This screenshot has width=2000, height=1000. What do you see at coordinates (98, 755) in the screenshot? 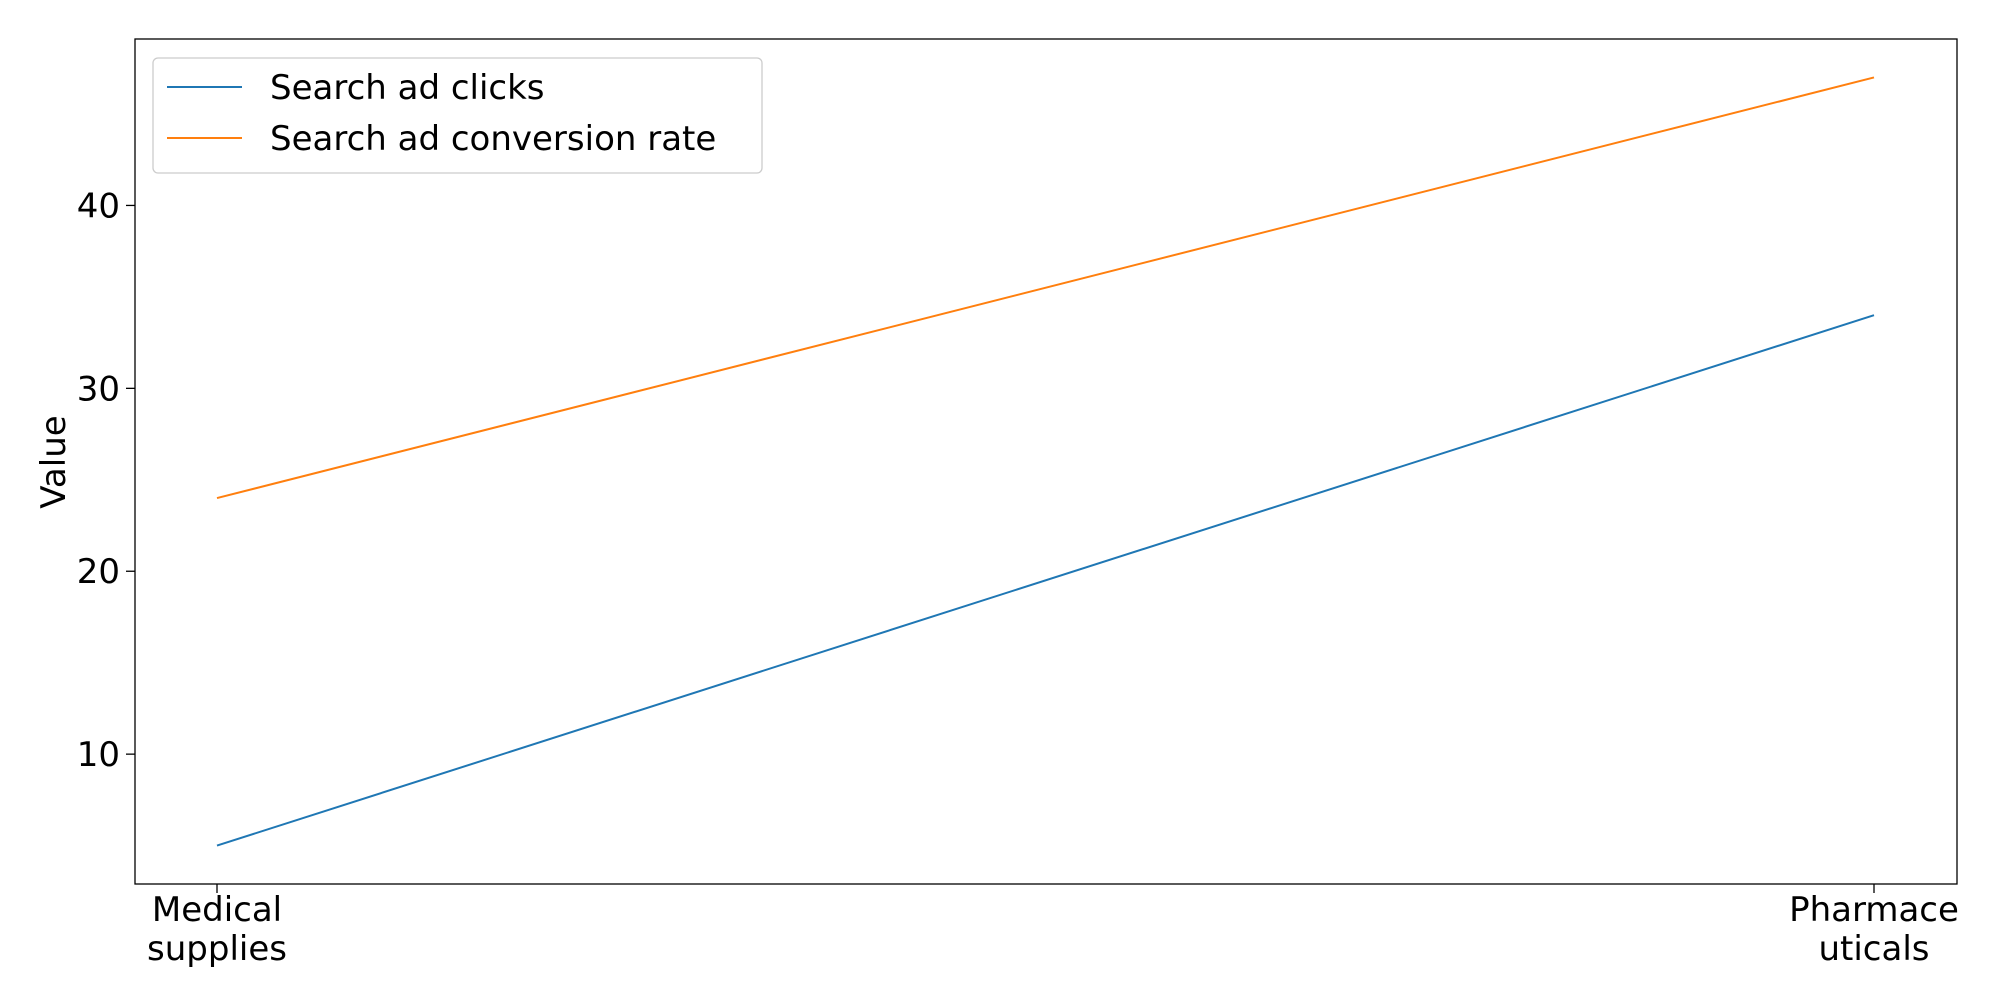
I see `y-tick-label: 10` at bounding box center [98, 755].